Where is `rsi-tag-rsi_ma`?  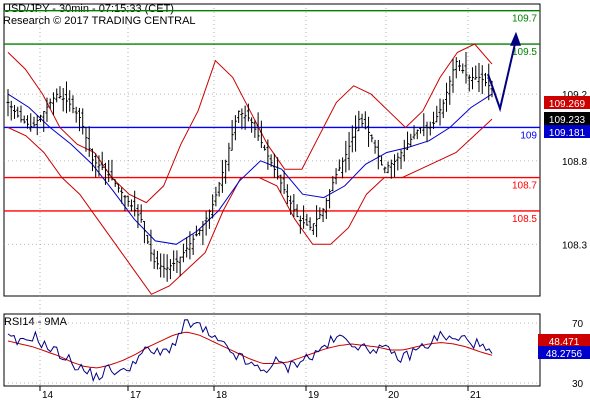 rsi-tag-rsi_ma is located at coordinates (564, 340).